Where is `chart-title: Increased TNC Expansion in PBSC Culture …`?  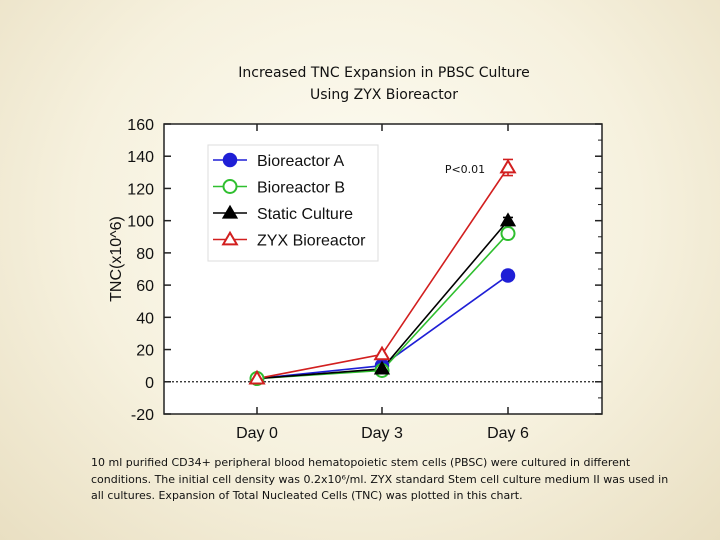 chart-title: Increased TNC Expansion in PBSC Culture … is located at coordinates (384, 84).